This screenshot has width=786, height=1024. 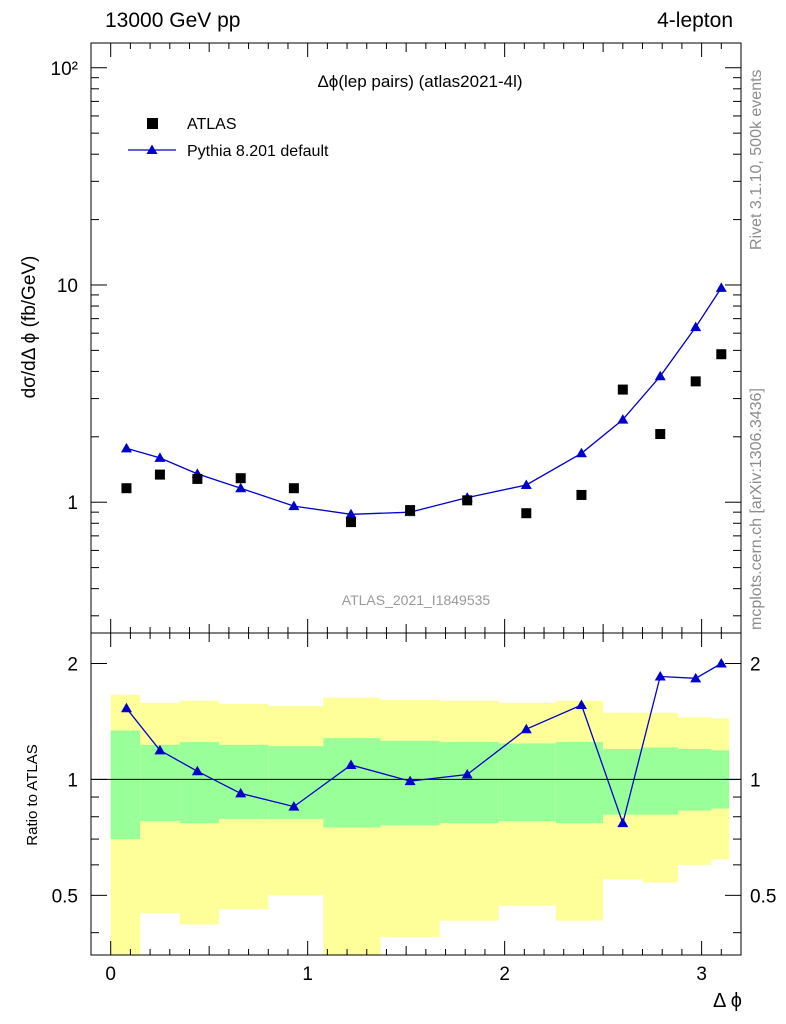 What do you see at coordinates (504, 974) in the screenshot?
I see `x-tick-label: 2` at bounding box center [504, 974].